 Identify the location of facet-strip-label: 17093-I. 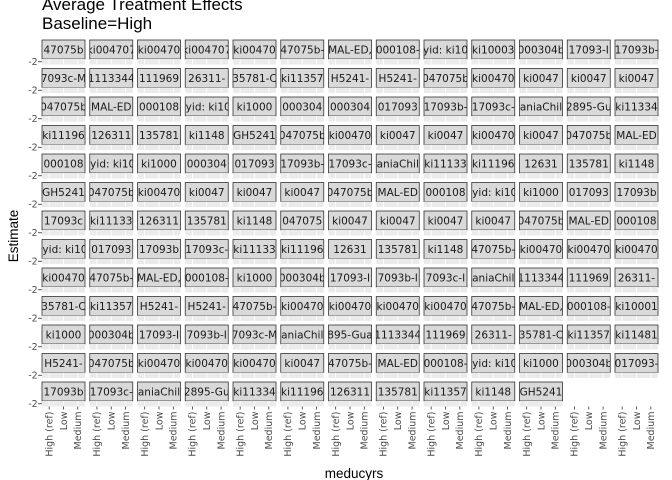
(589, 51).